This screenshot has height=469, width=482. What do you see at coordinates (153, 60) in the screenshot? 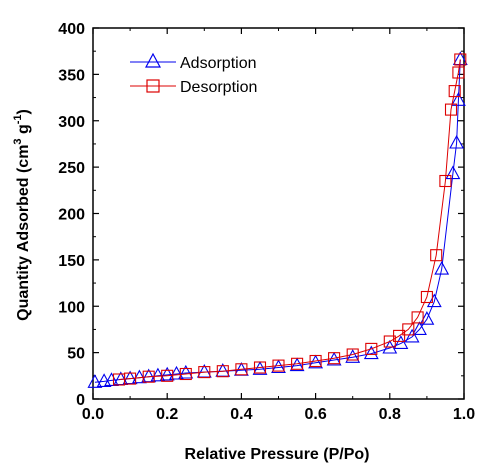
I see `legend-adsorption-marker` at bounding box center [153, 60].